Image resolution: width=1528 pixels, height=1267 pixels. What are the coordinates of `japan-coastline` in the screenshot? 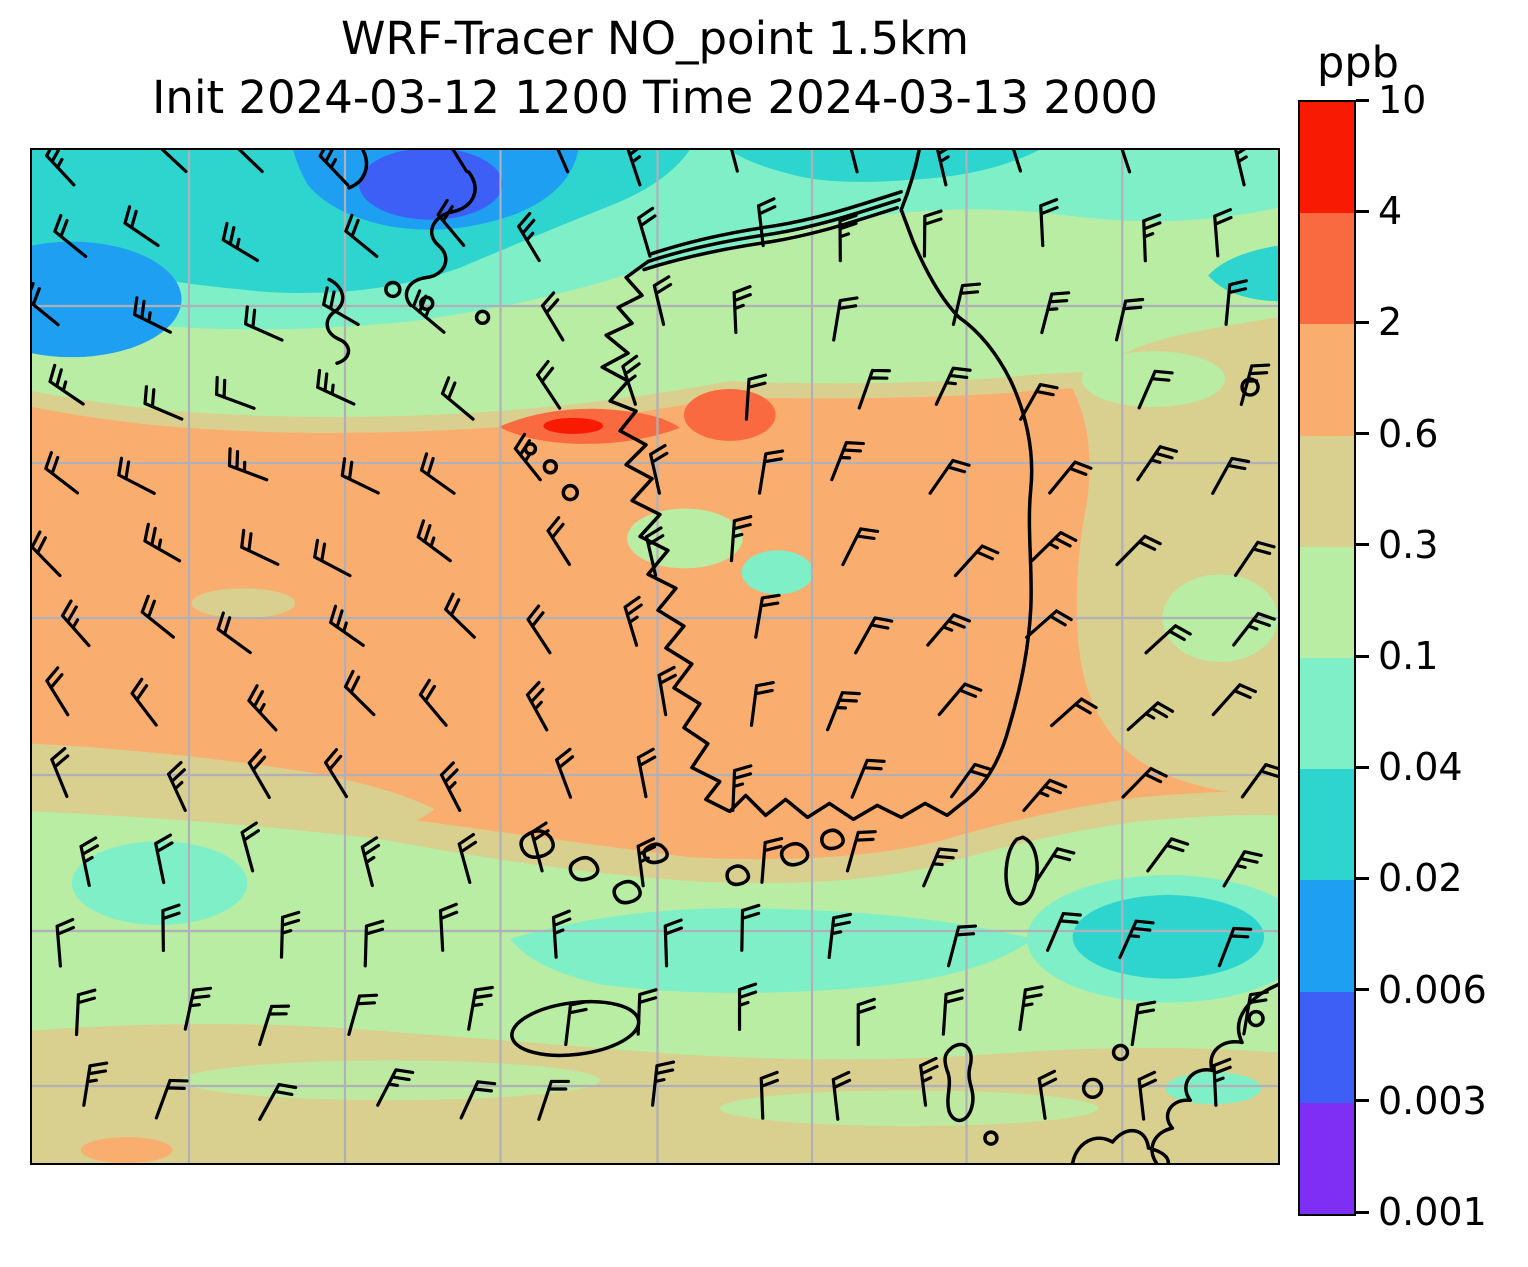 It's located at (1214, 1072).